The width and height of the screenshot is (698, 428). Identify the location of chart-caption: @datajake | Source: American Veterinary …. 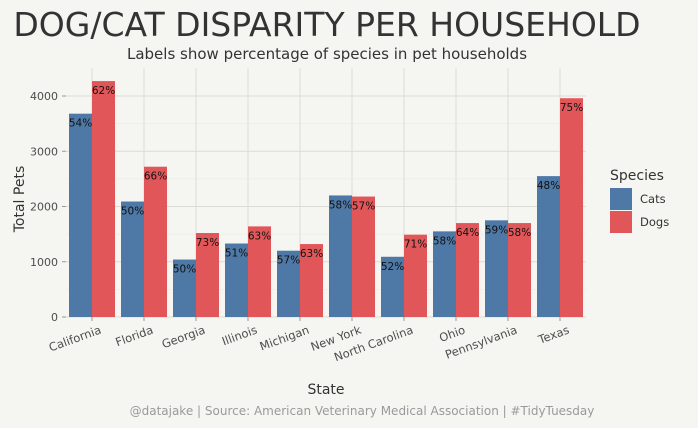
(362, 411).